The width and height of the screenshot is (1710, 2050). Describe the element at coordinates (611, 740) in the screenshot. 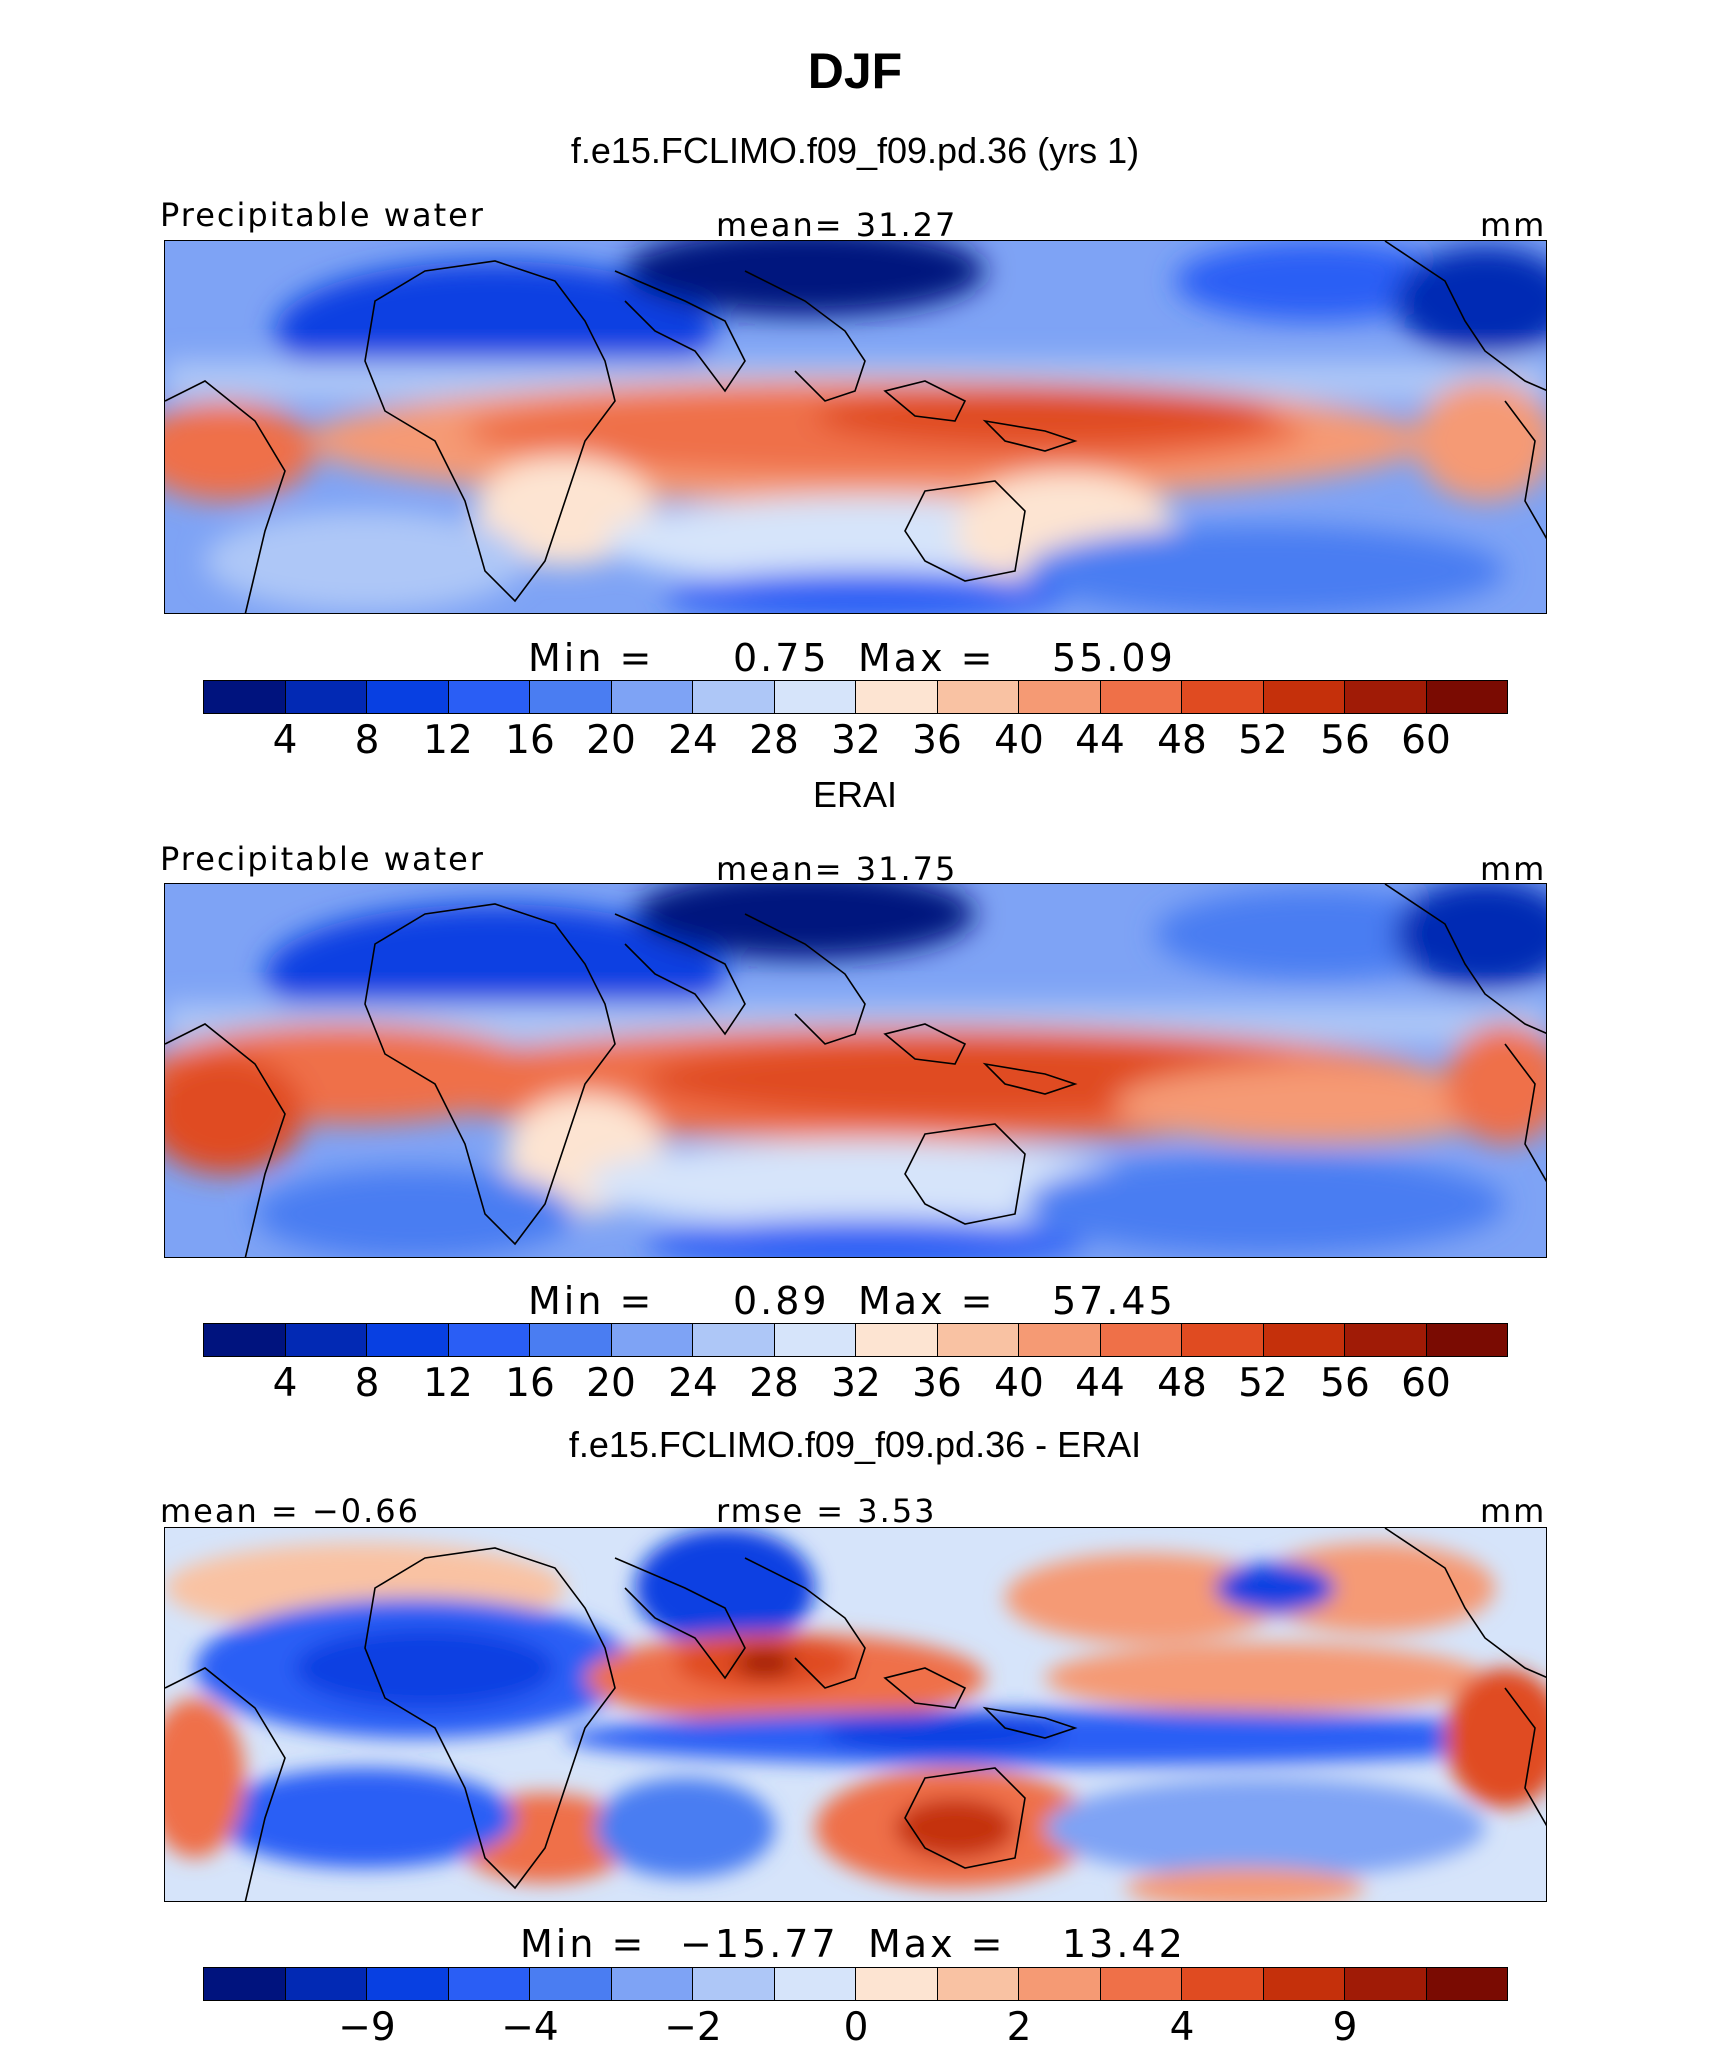

I see `panel-1-tick: 20` at that location.